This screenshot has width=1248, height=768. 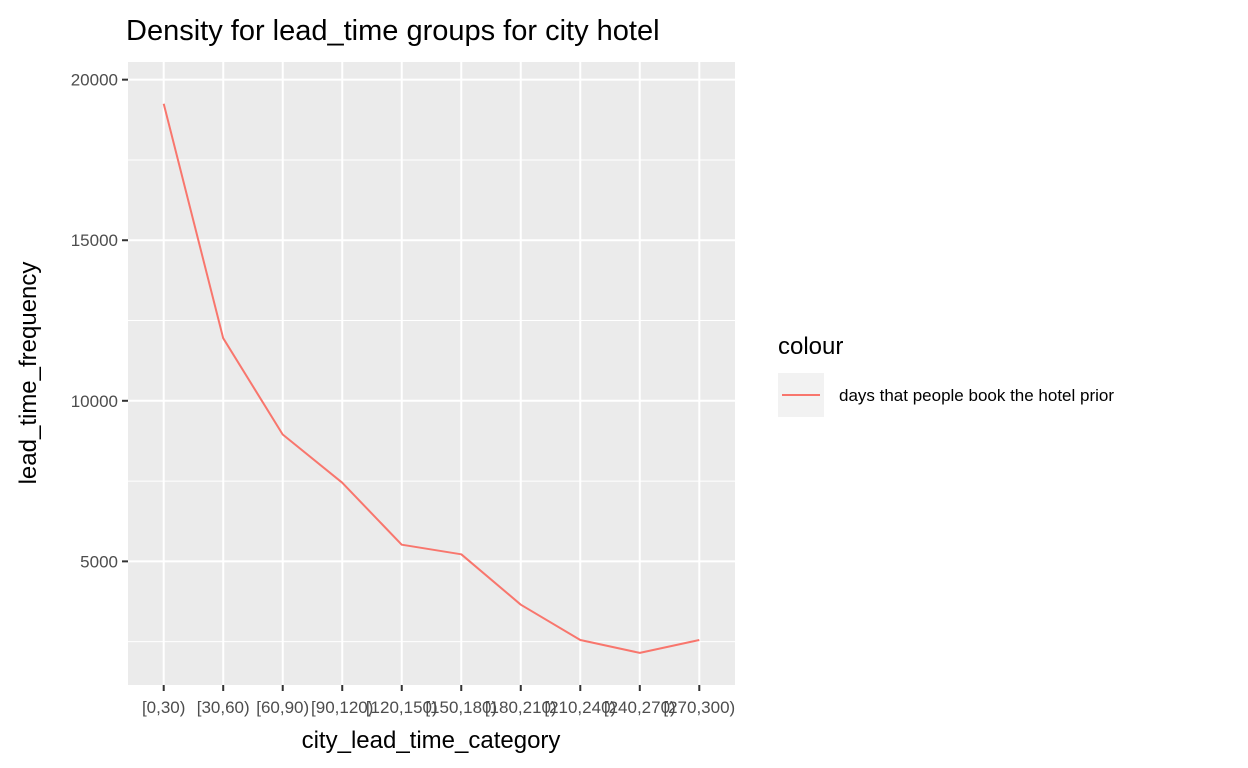 I want to click on x-axis-title: city_lead_time_category, so click(x=431, y=740).